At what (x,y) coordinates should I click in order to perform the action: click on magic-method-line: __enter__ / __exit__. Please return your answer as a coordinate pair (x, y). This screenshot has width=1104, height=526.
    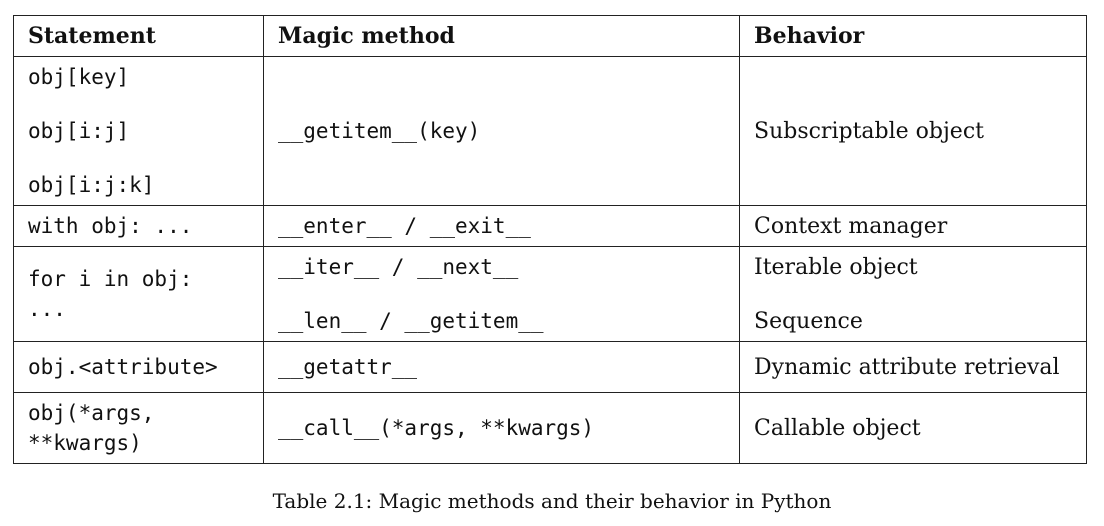
    Looking at the image, I should click on (404, 225).